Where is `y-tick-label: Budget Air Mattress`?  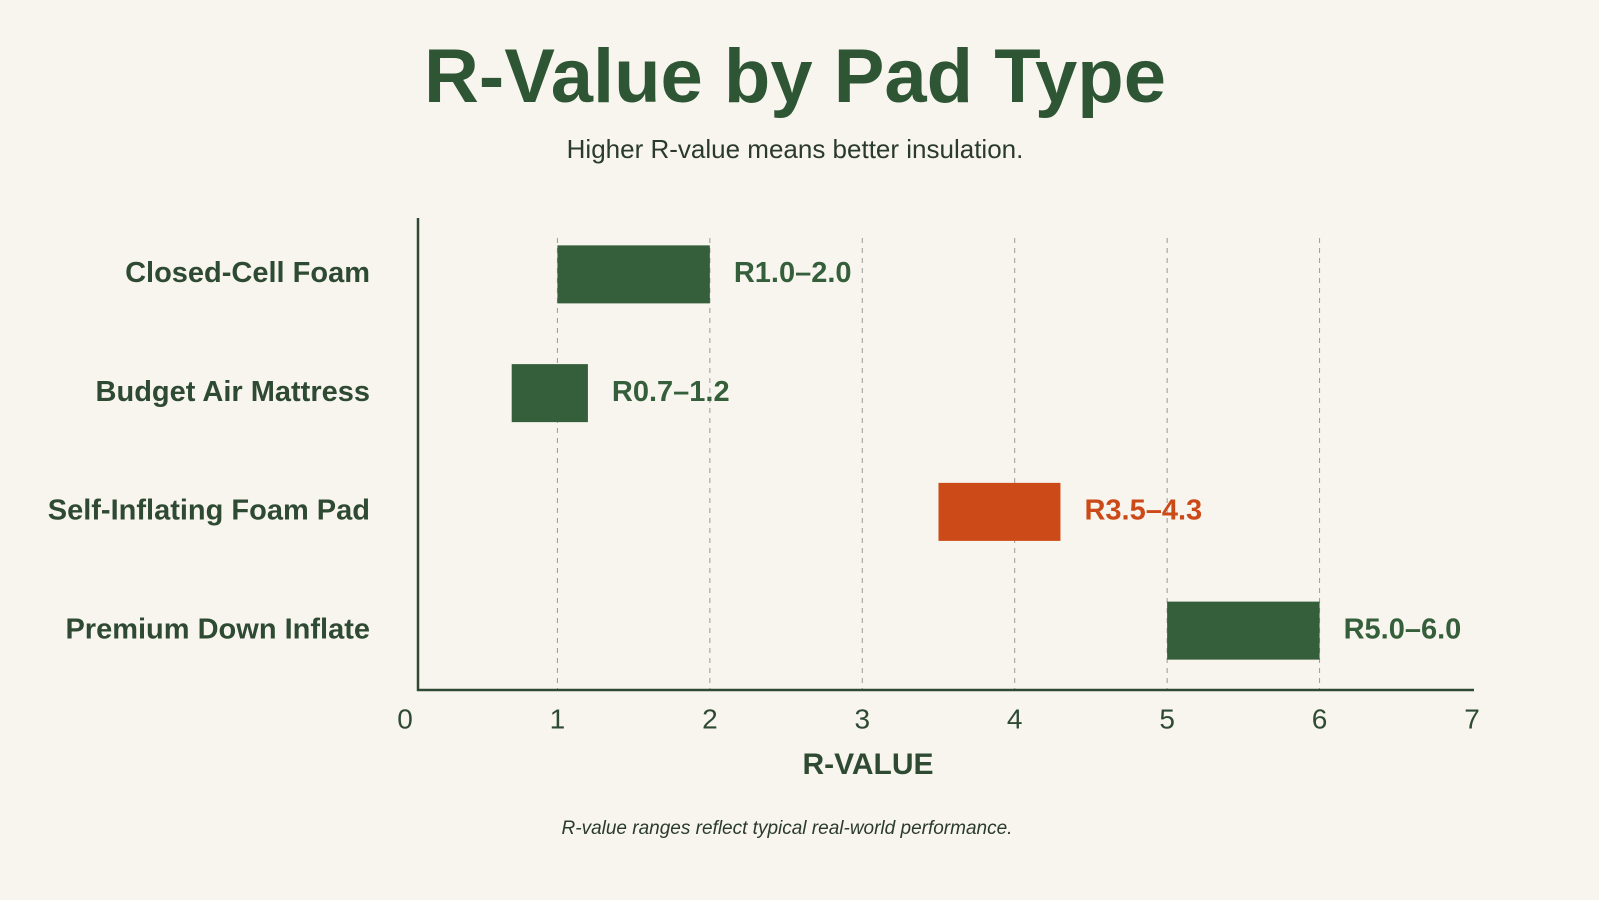 y-tick-label: Budget Air Mattress is located at coordinates (233, 392).